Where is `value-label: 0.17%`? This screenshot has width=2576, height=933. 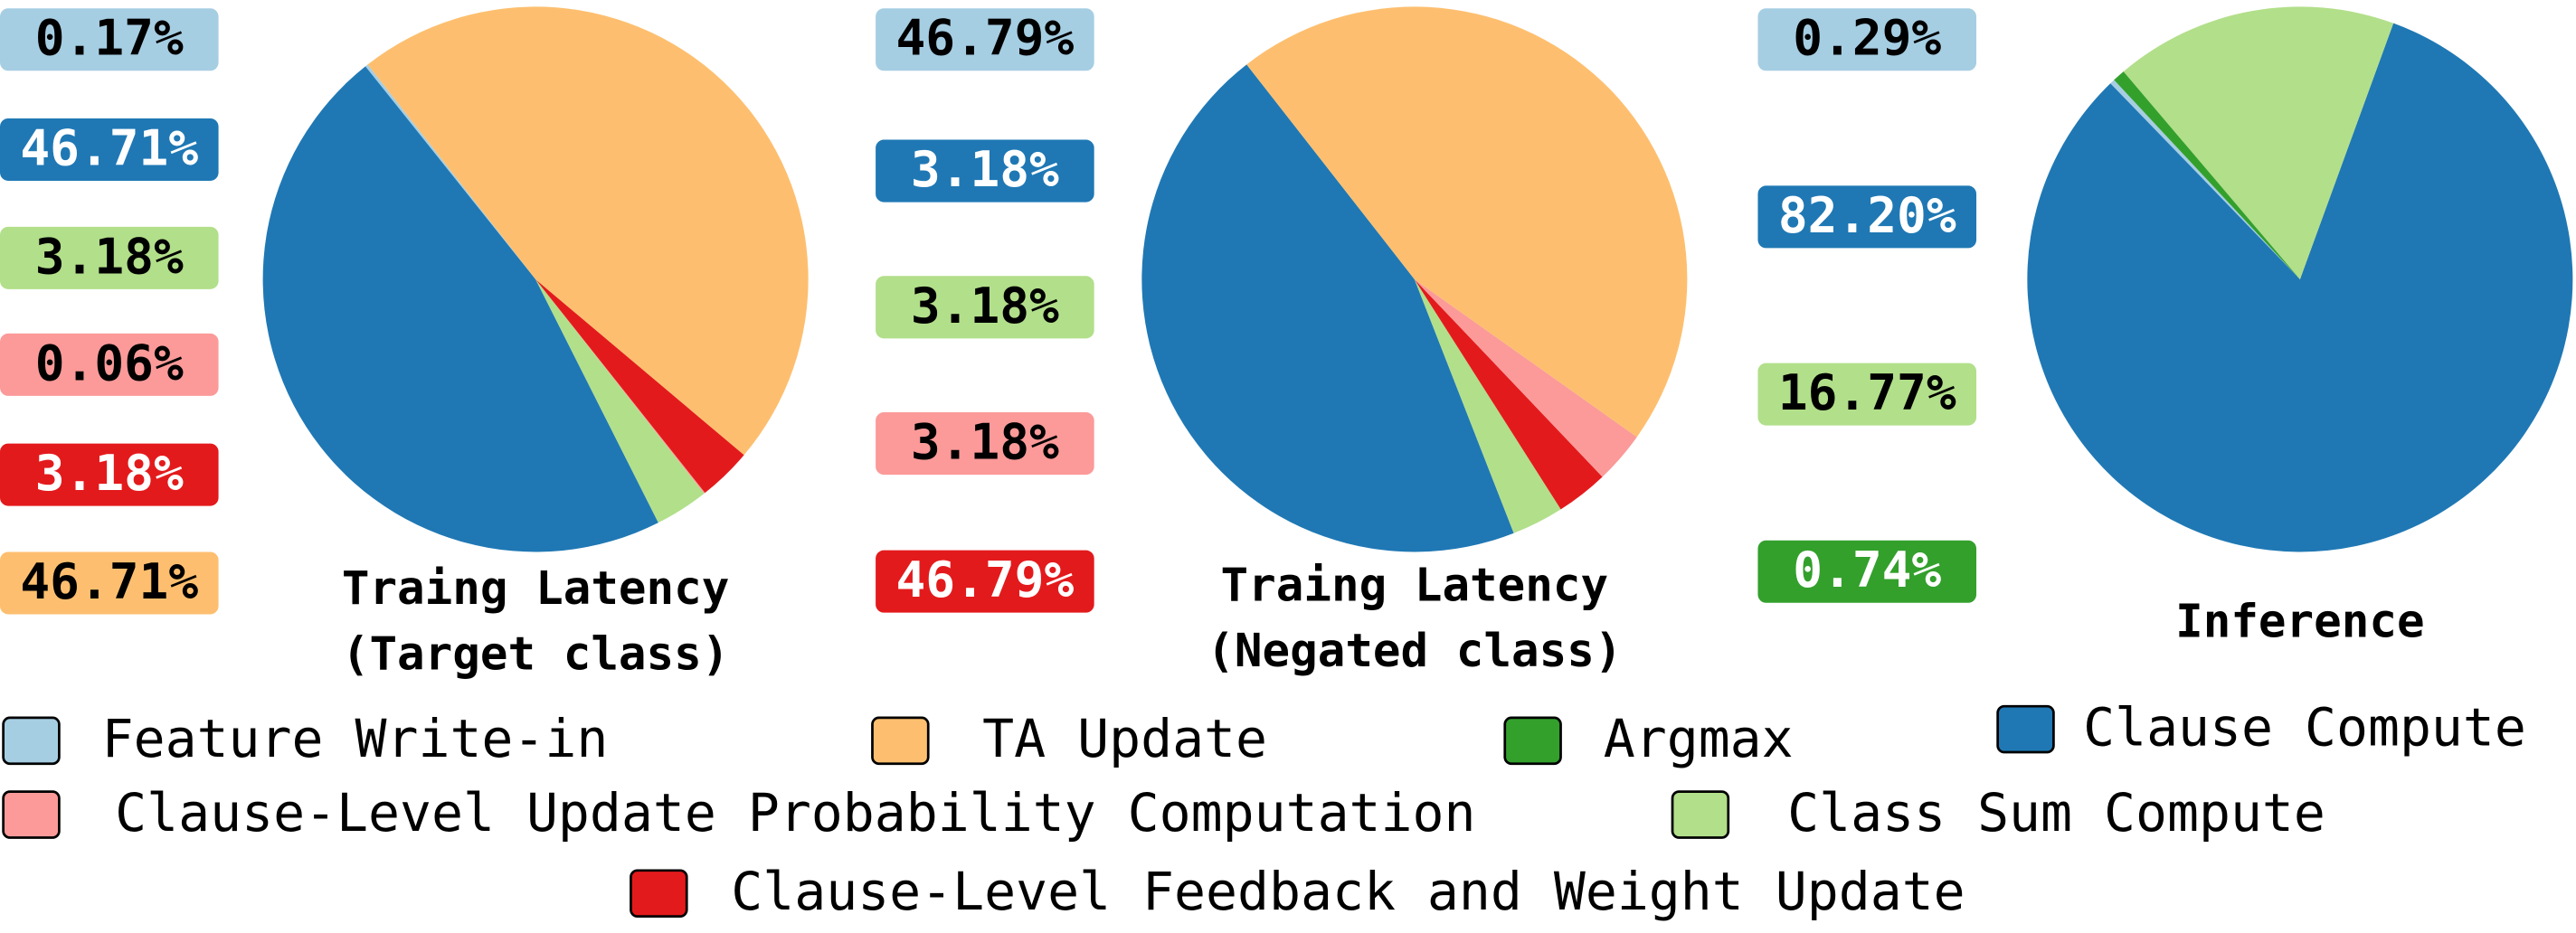
value-label: 0.17% is located at coordinates (110, 38).